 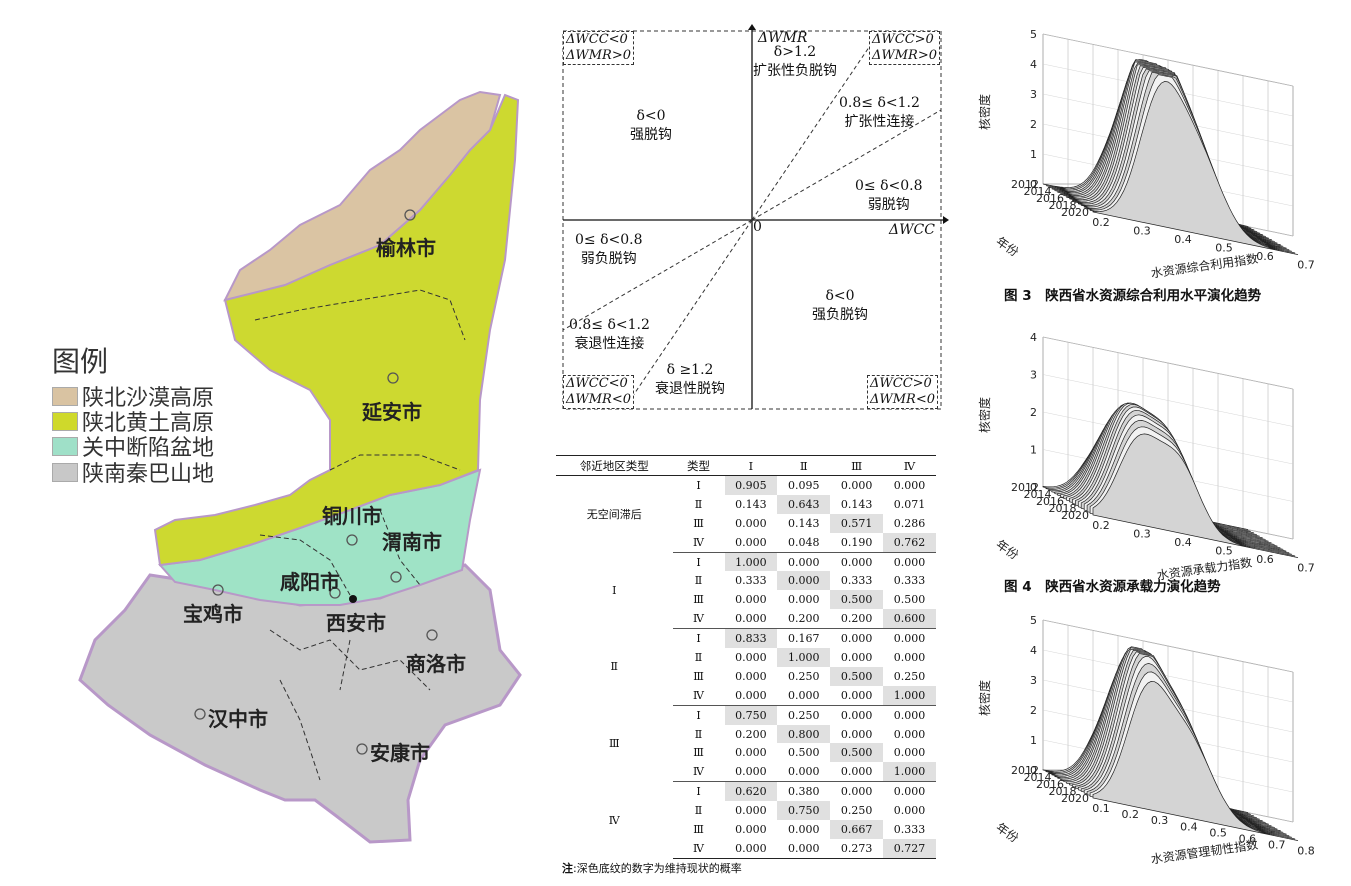 What do you see at coordinates (1050, 501) in the screenshot?
I see `year-tick-label: 2016` at bounding box center [1050, 501].